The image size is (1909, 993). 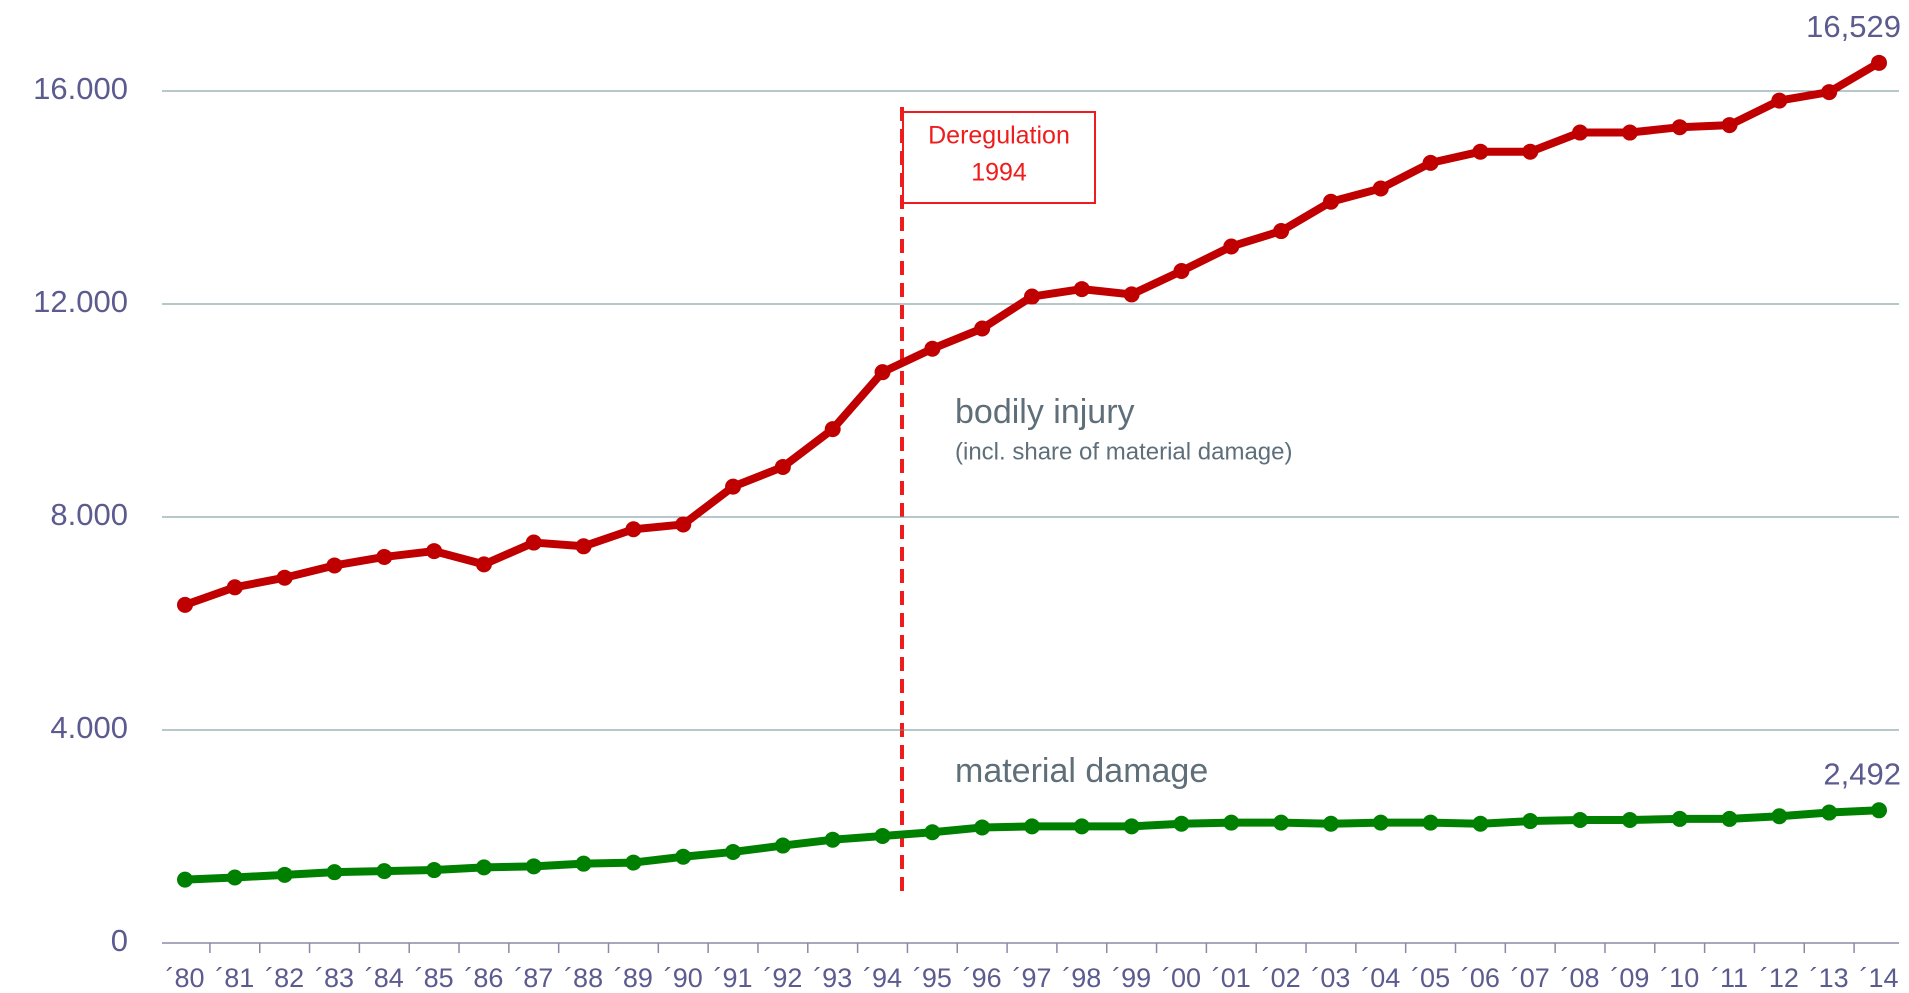 I want to click on x-tick-label: ´10, so click(x=1679, y=978).